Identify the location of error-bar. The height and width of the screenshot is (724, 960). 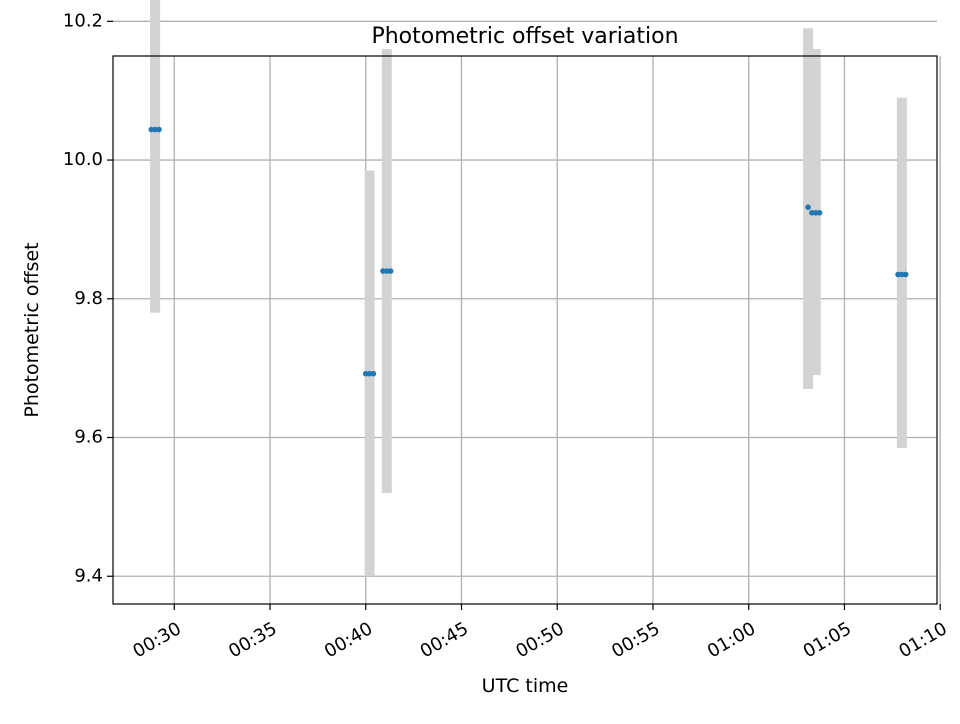
(155, 156).